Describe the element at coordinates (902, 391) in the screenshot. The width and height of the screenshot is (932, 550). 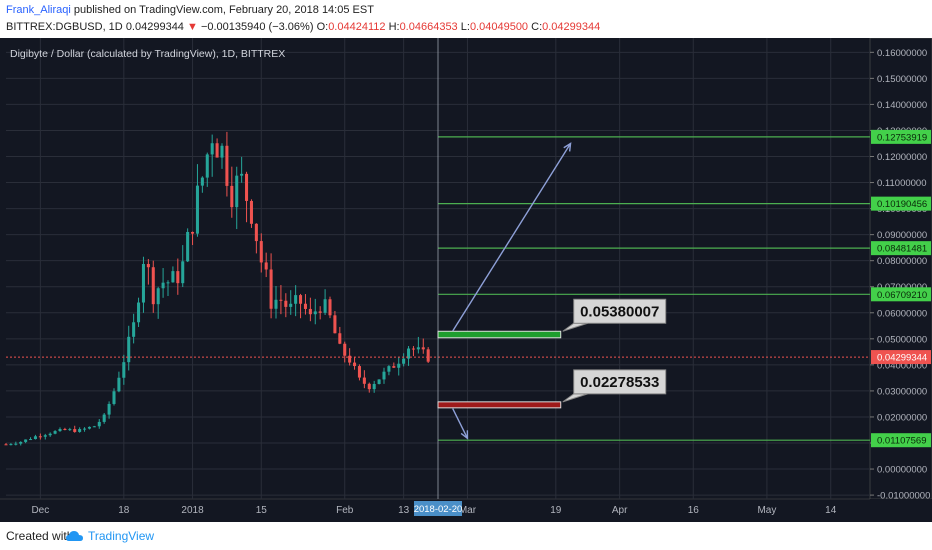
I see `y-tick-label: 0.03000000` at that location.